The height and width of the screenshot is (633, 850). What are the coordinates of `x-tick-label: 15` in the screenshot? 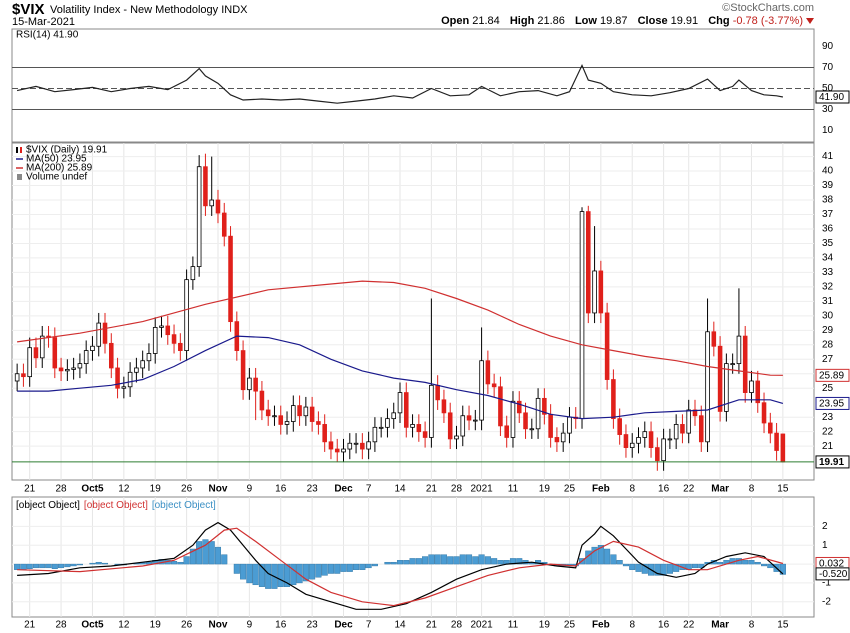 It's located at (783, 625).